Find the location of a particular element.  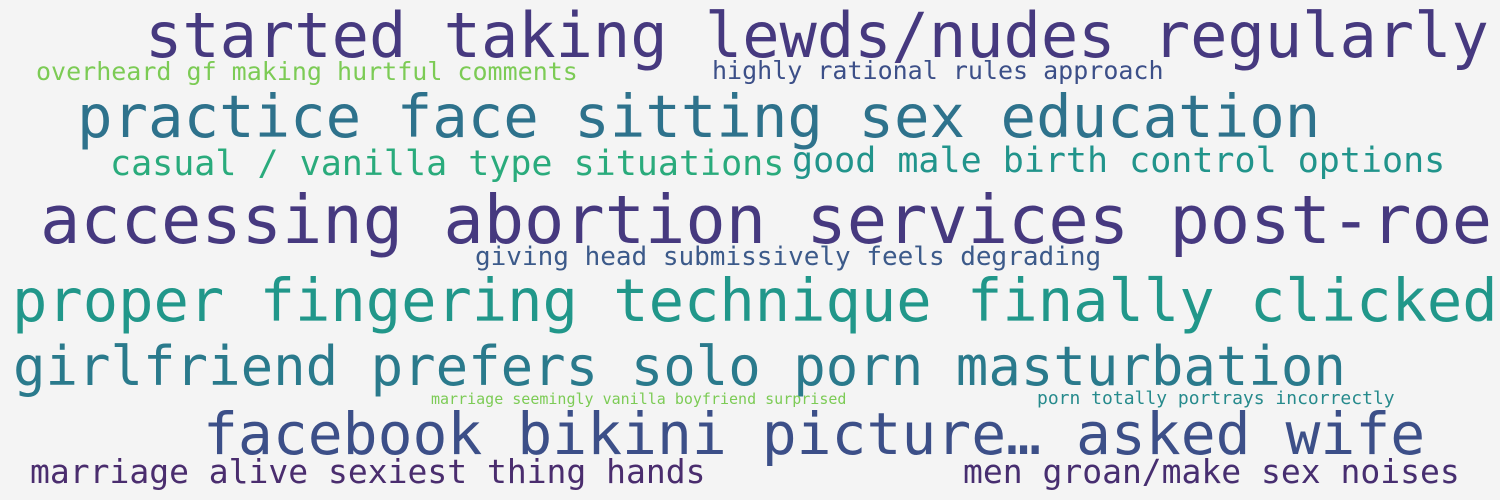

word-casual-vanilla: casual / vanilla type situations is located at coordinates (447, 164).